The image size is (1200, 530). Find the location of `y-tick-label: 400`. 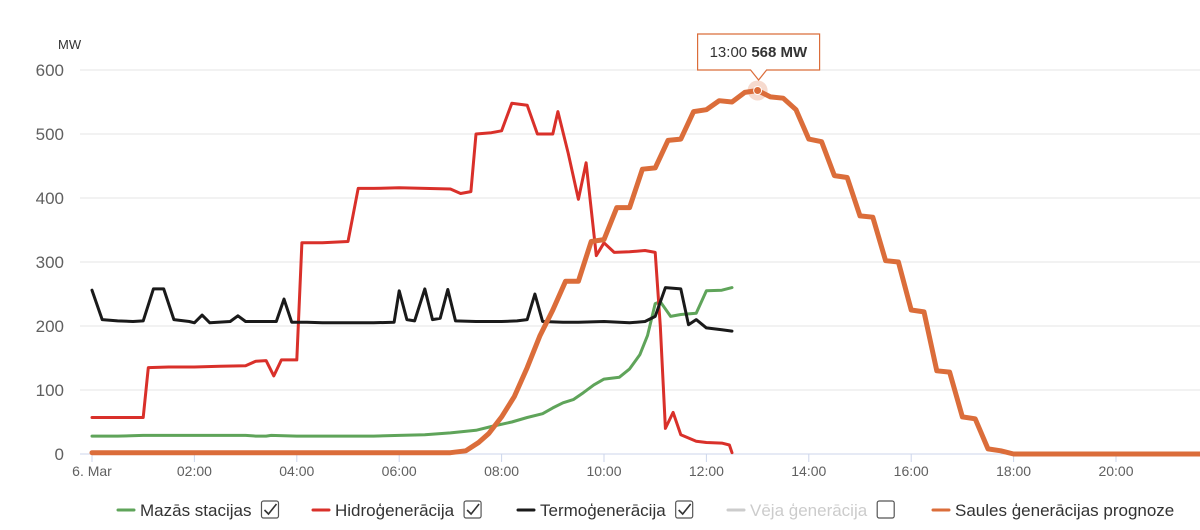

y-tick-label: 400 is located at coordinates (50, 198).